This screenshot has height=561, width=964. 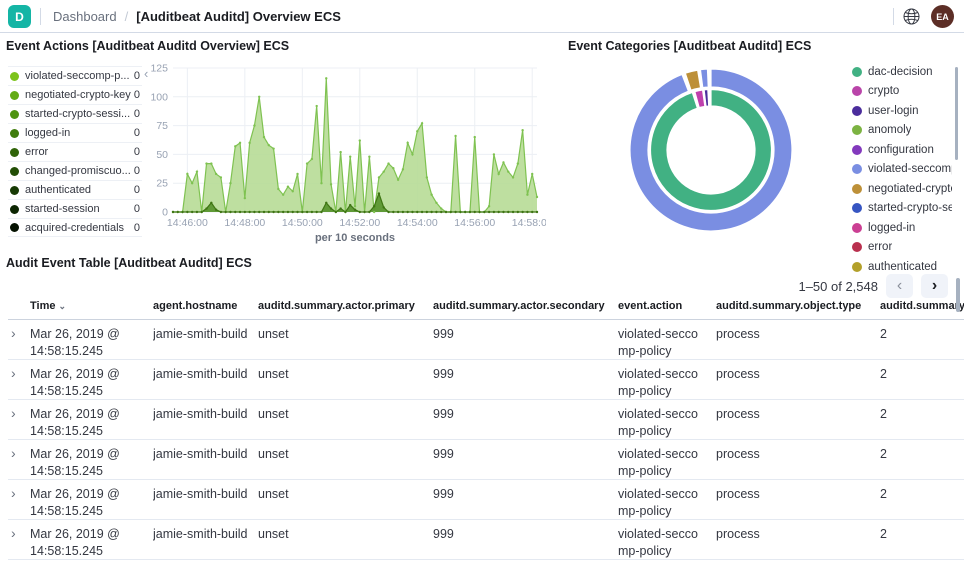 I want to click on legend-item: violated-seccomp-p... 0, so click(x=75, y=75).